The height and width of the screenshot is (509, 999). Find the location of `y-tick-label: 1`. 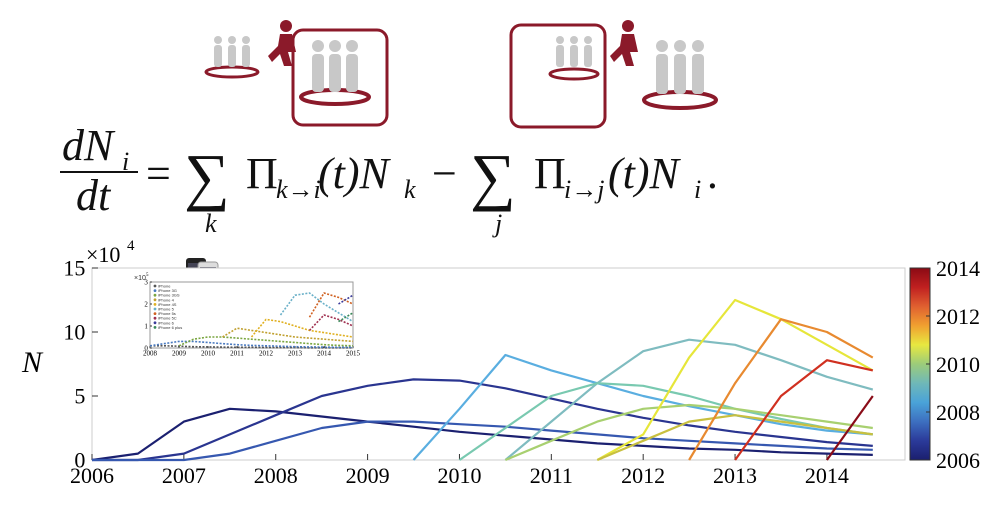

y-tick-label: 1 is located at coordinates (146, 326).